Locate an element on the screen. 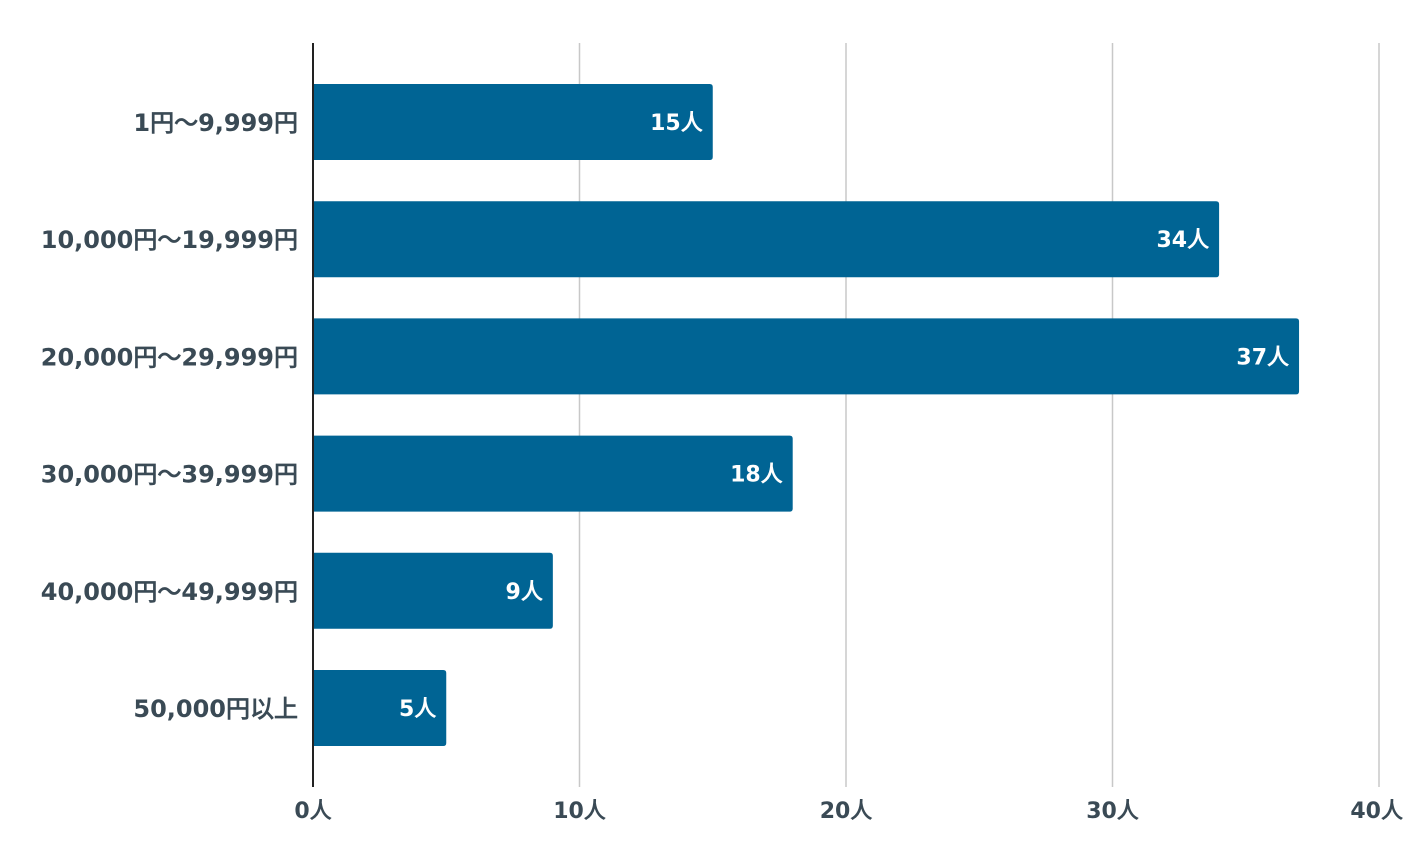  data-label: 37人 is located at coordinates (1262, 357).